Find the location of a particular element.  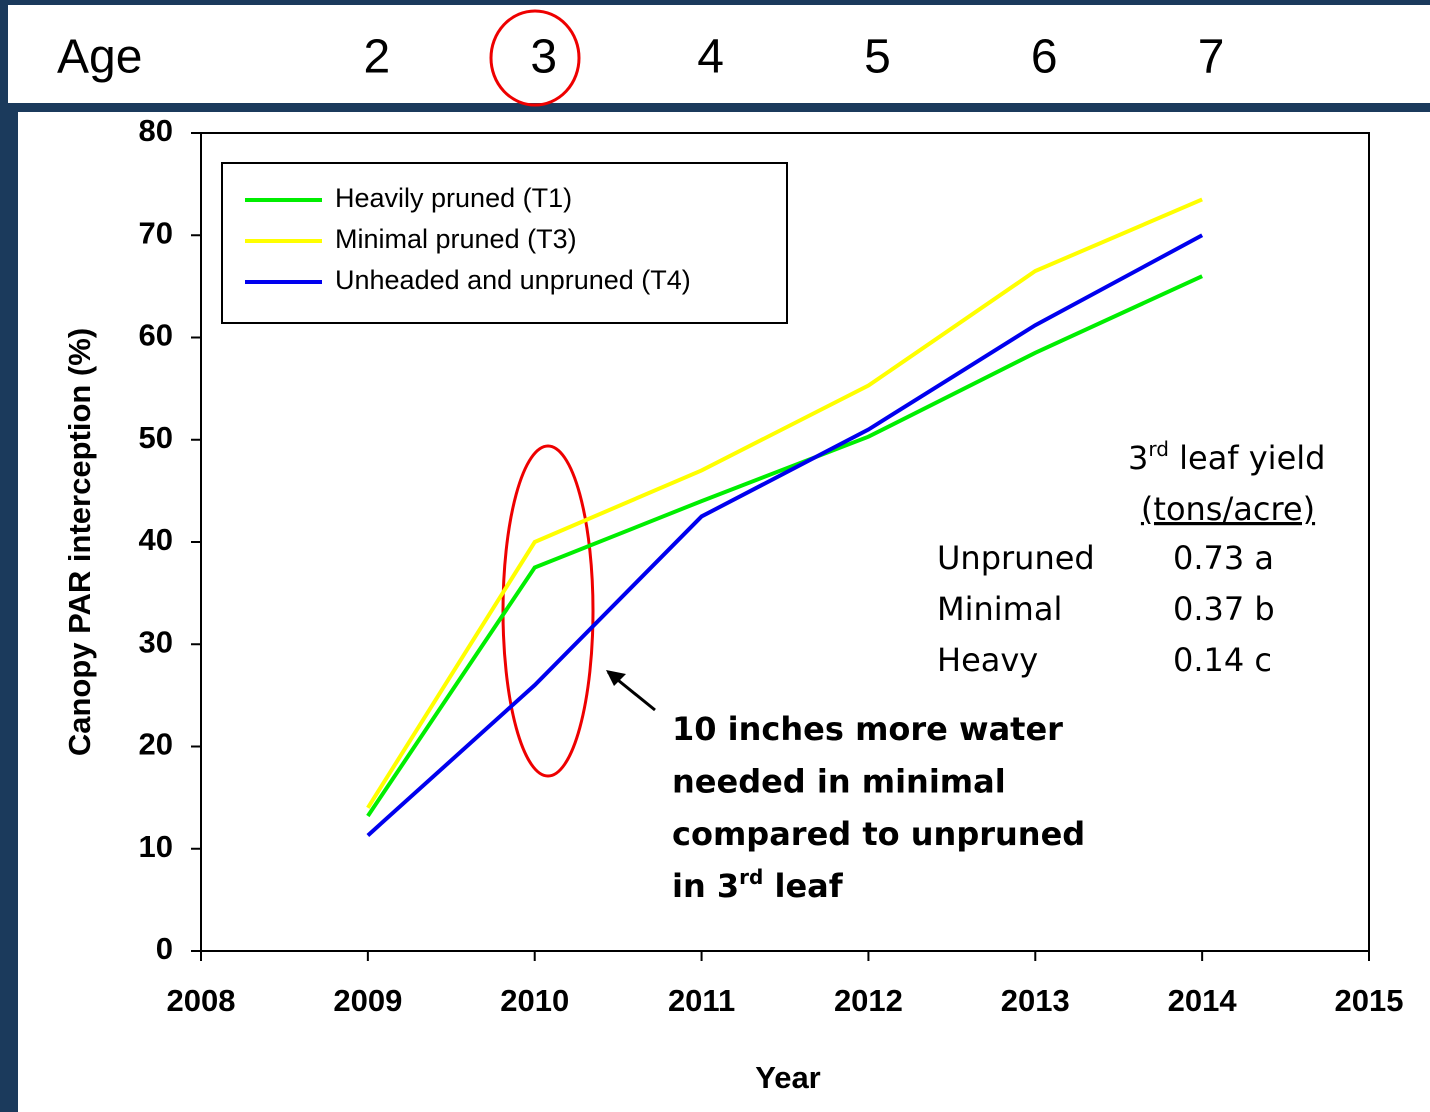

x-tick-label: 2013 is located at coordinates (1035, 1000).